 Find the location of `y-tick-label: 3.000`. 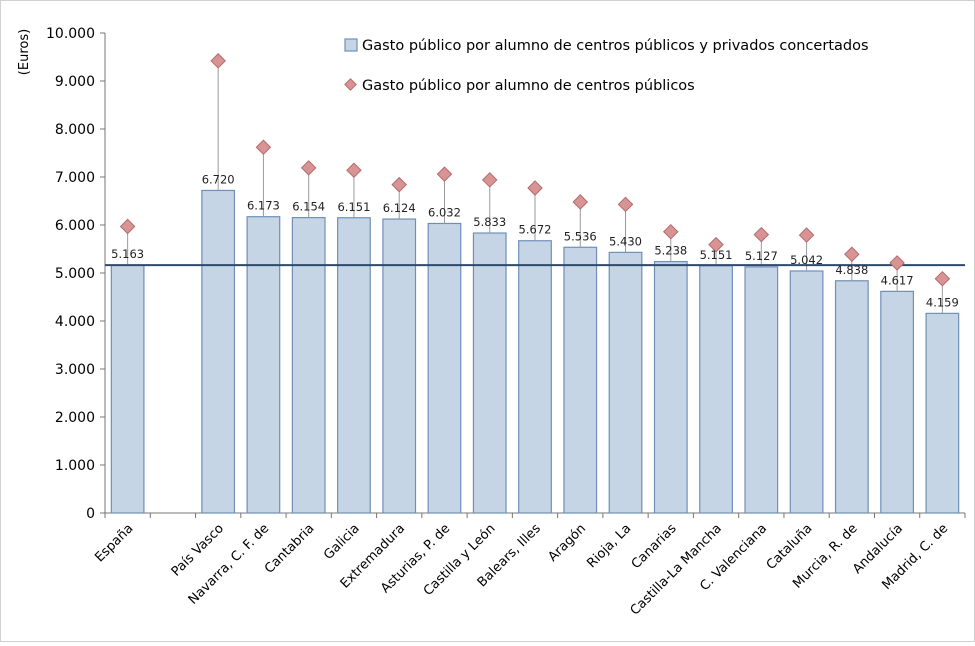

y-tick-label: 3.000 is located at coordinates (75, 370).